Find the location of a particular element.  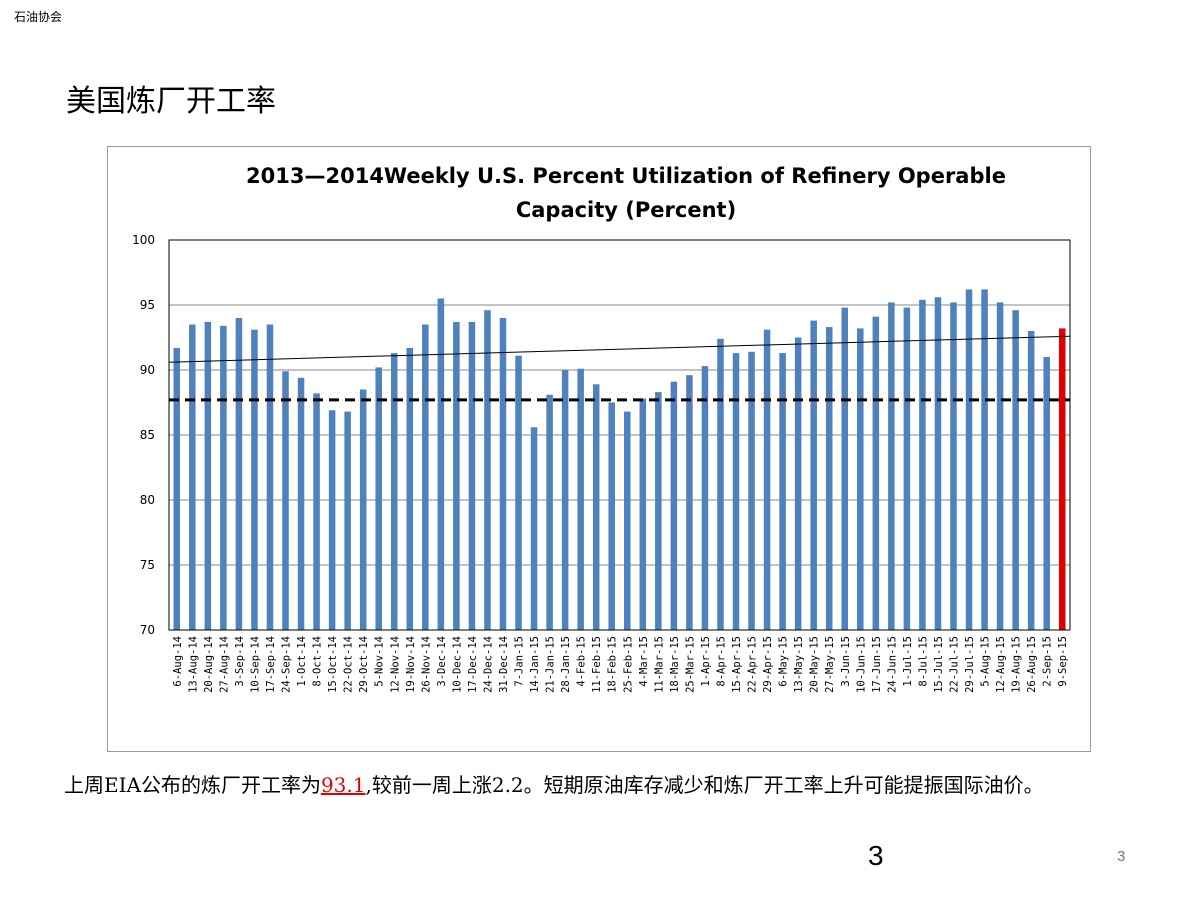

x-tick-label: 9-Sep-15 is located at coordinates (1063, 661).